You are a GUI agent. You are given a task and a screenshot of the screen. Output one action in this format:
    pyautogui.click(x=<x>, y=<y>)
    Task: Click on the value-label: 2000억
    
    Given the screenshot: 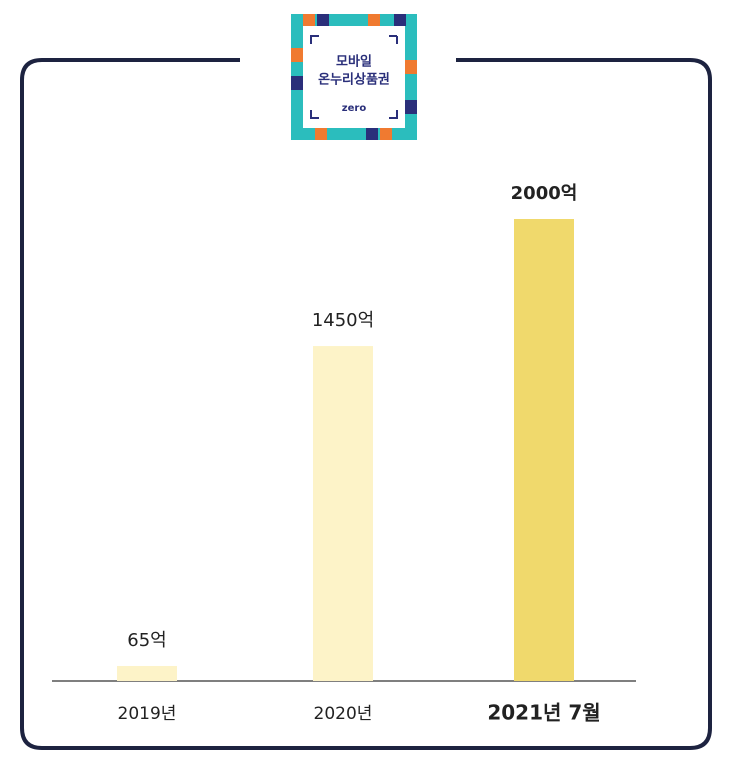 What is the action you would take?
    pyautogui.click(x=544, y=193)
    